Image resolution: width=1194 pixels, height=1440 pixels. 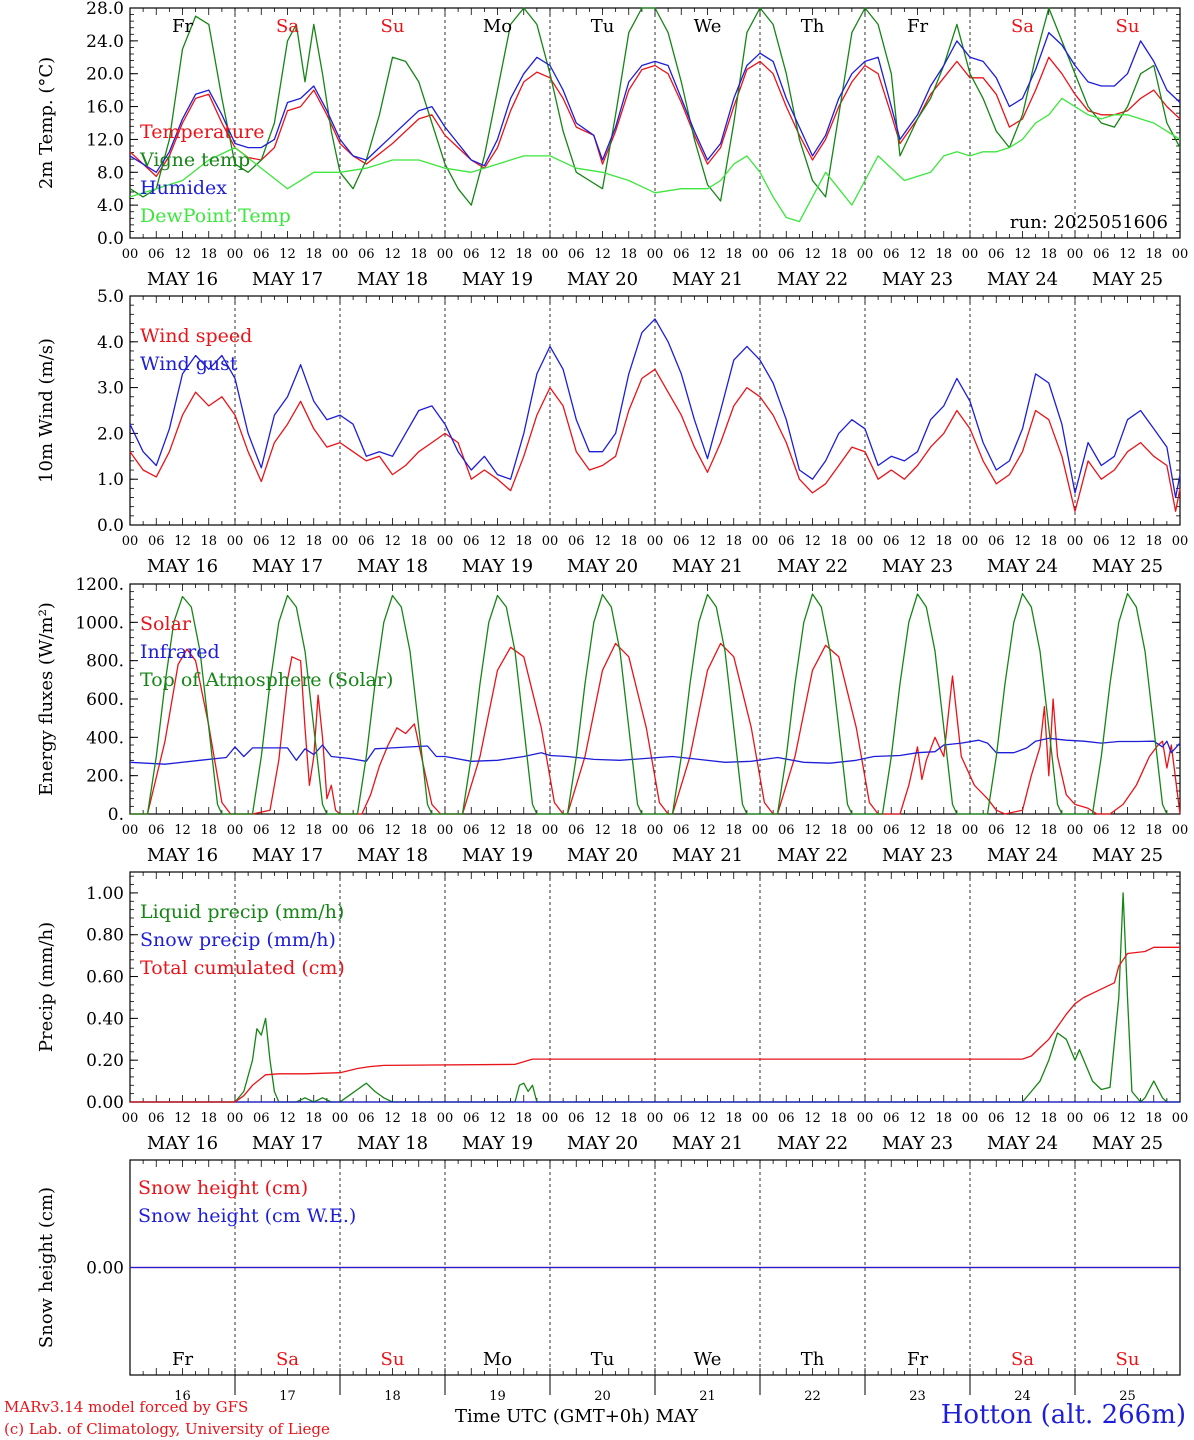 What do you see at coordinates (183, 188) in the screenshot?
I see `legend-entry: Humidex` at bounding box center [183, 188].